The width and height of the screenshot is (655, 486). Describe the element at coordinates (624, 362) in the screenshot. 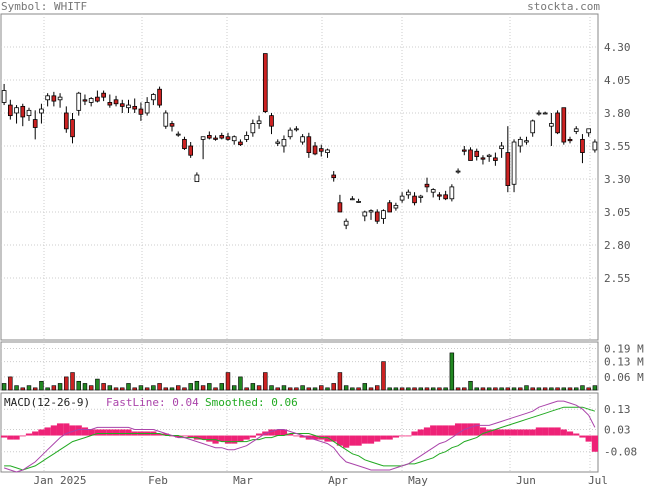

I see `volume-tick-label: 0.13 M` at that location.